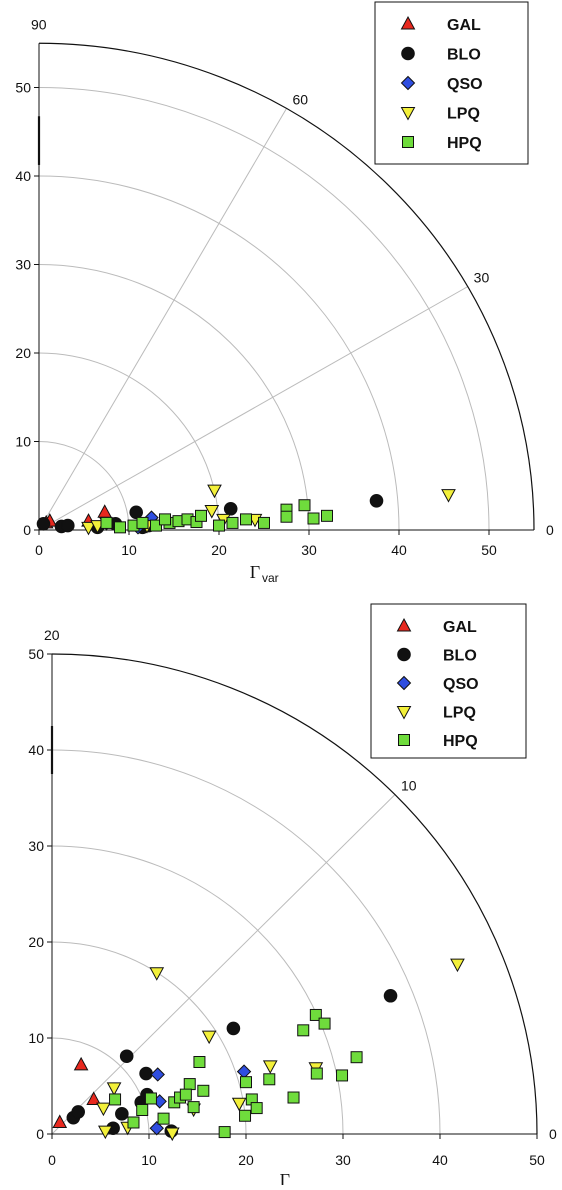 The image size is (562, 1190). I want to click on legend-marker-blo, so click(404, 654).